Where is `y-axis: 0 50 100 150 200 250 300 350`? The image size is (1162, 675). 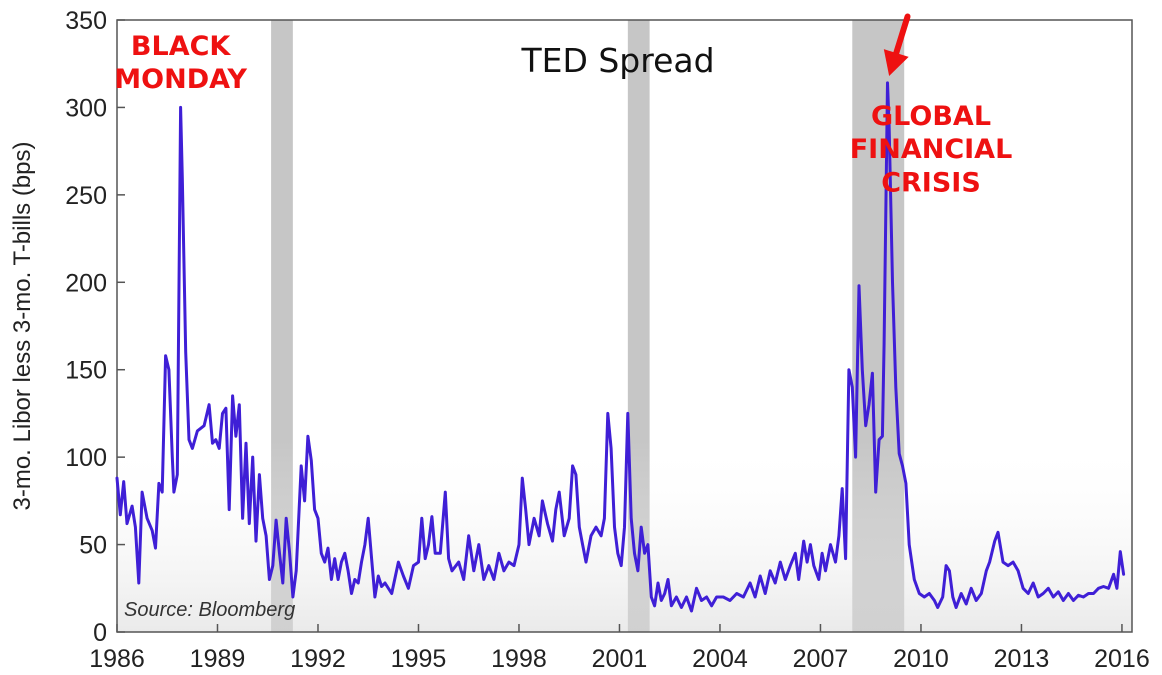
y-axis: 0 50 100 150 200 250 300 350 is located at coordinates (95, 327).